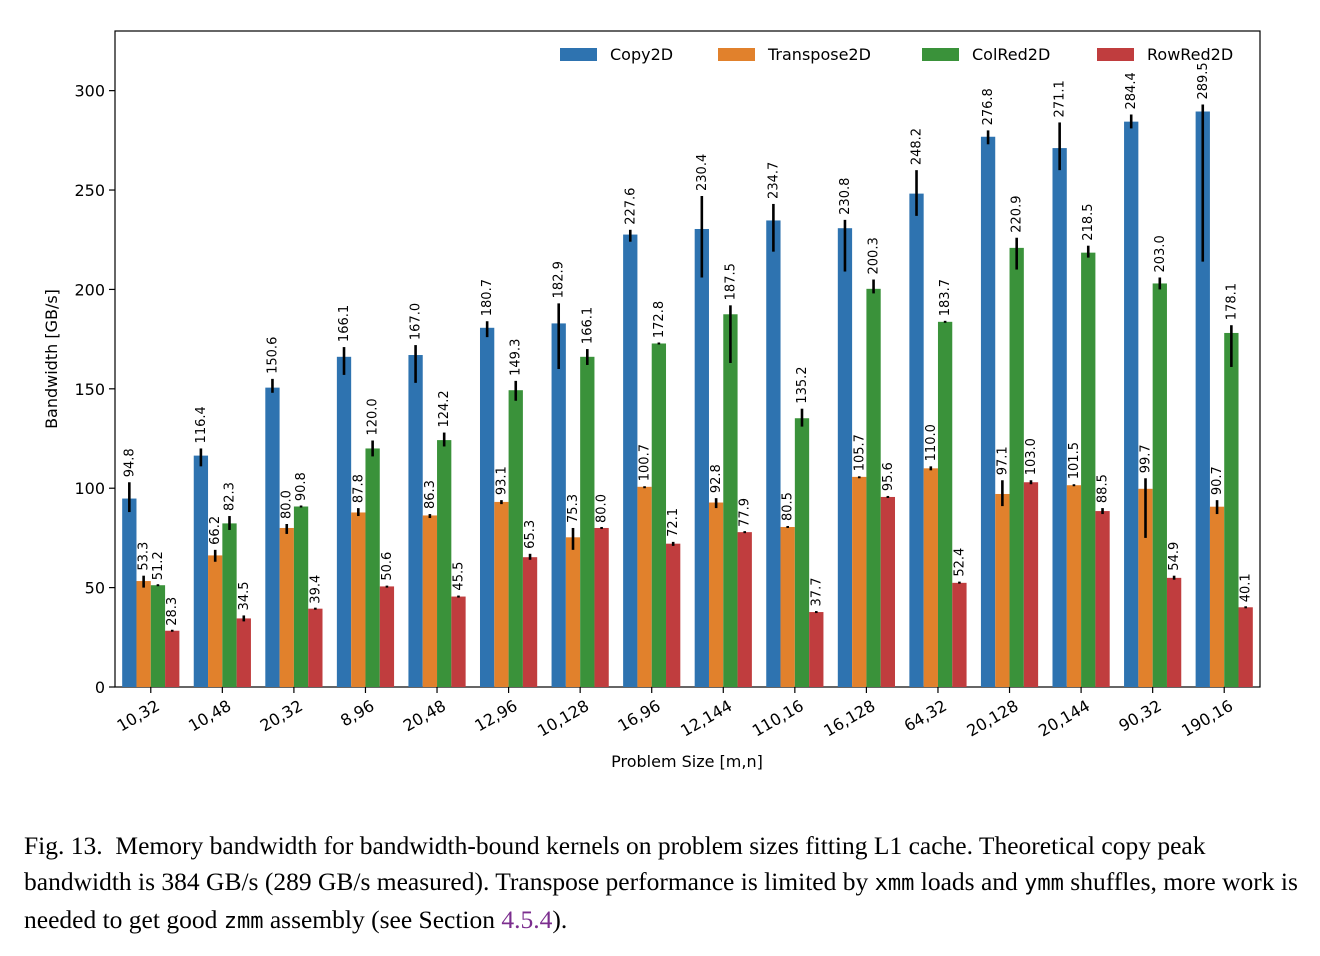 This screenshot has width=1320, height=956. I want to click on y-tick-label: 300, so click(89, 91).